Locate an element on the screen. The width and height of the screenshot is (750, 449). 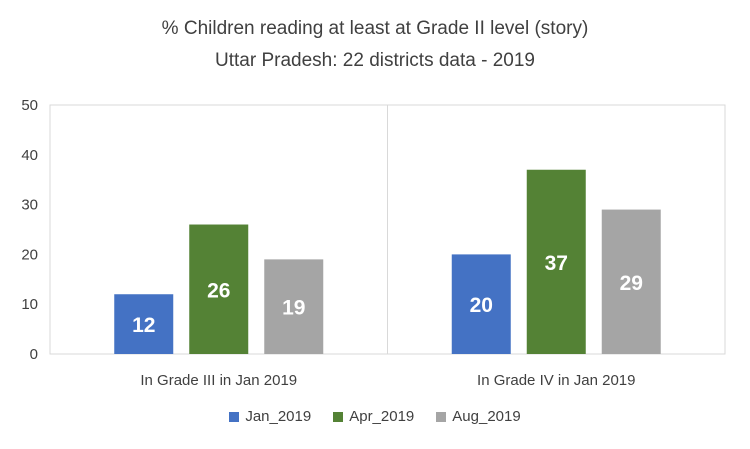
data-label: 12 is located at coordinates (143, 325).